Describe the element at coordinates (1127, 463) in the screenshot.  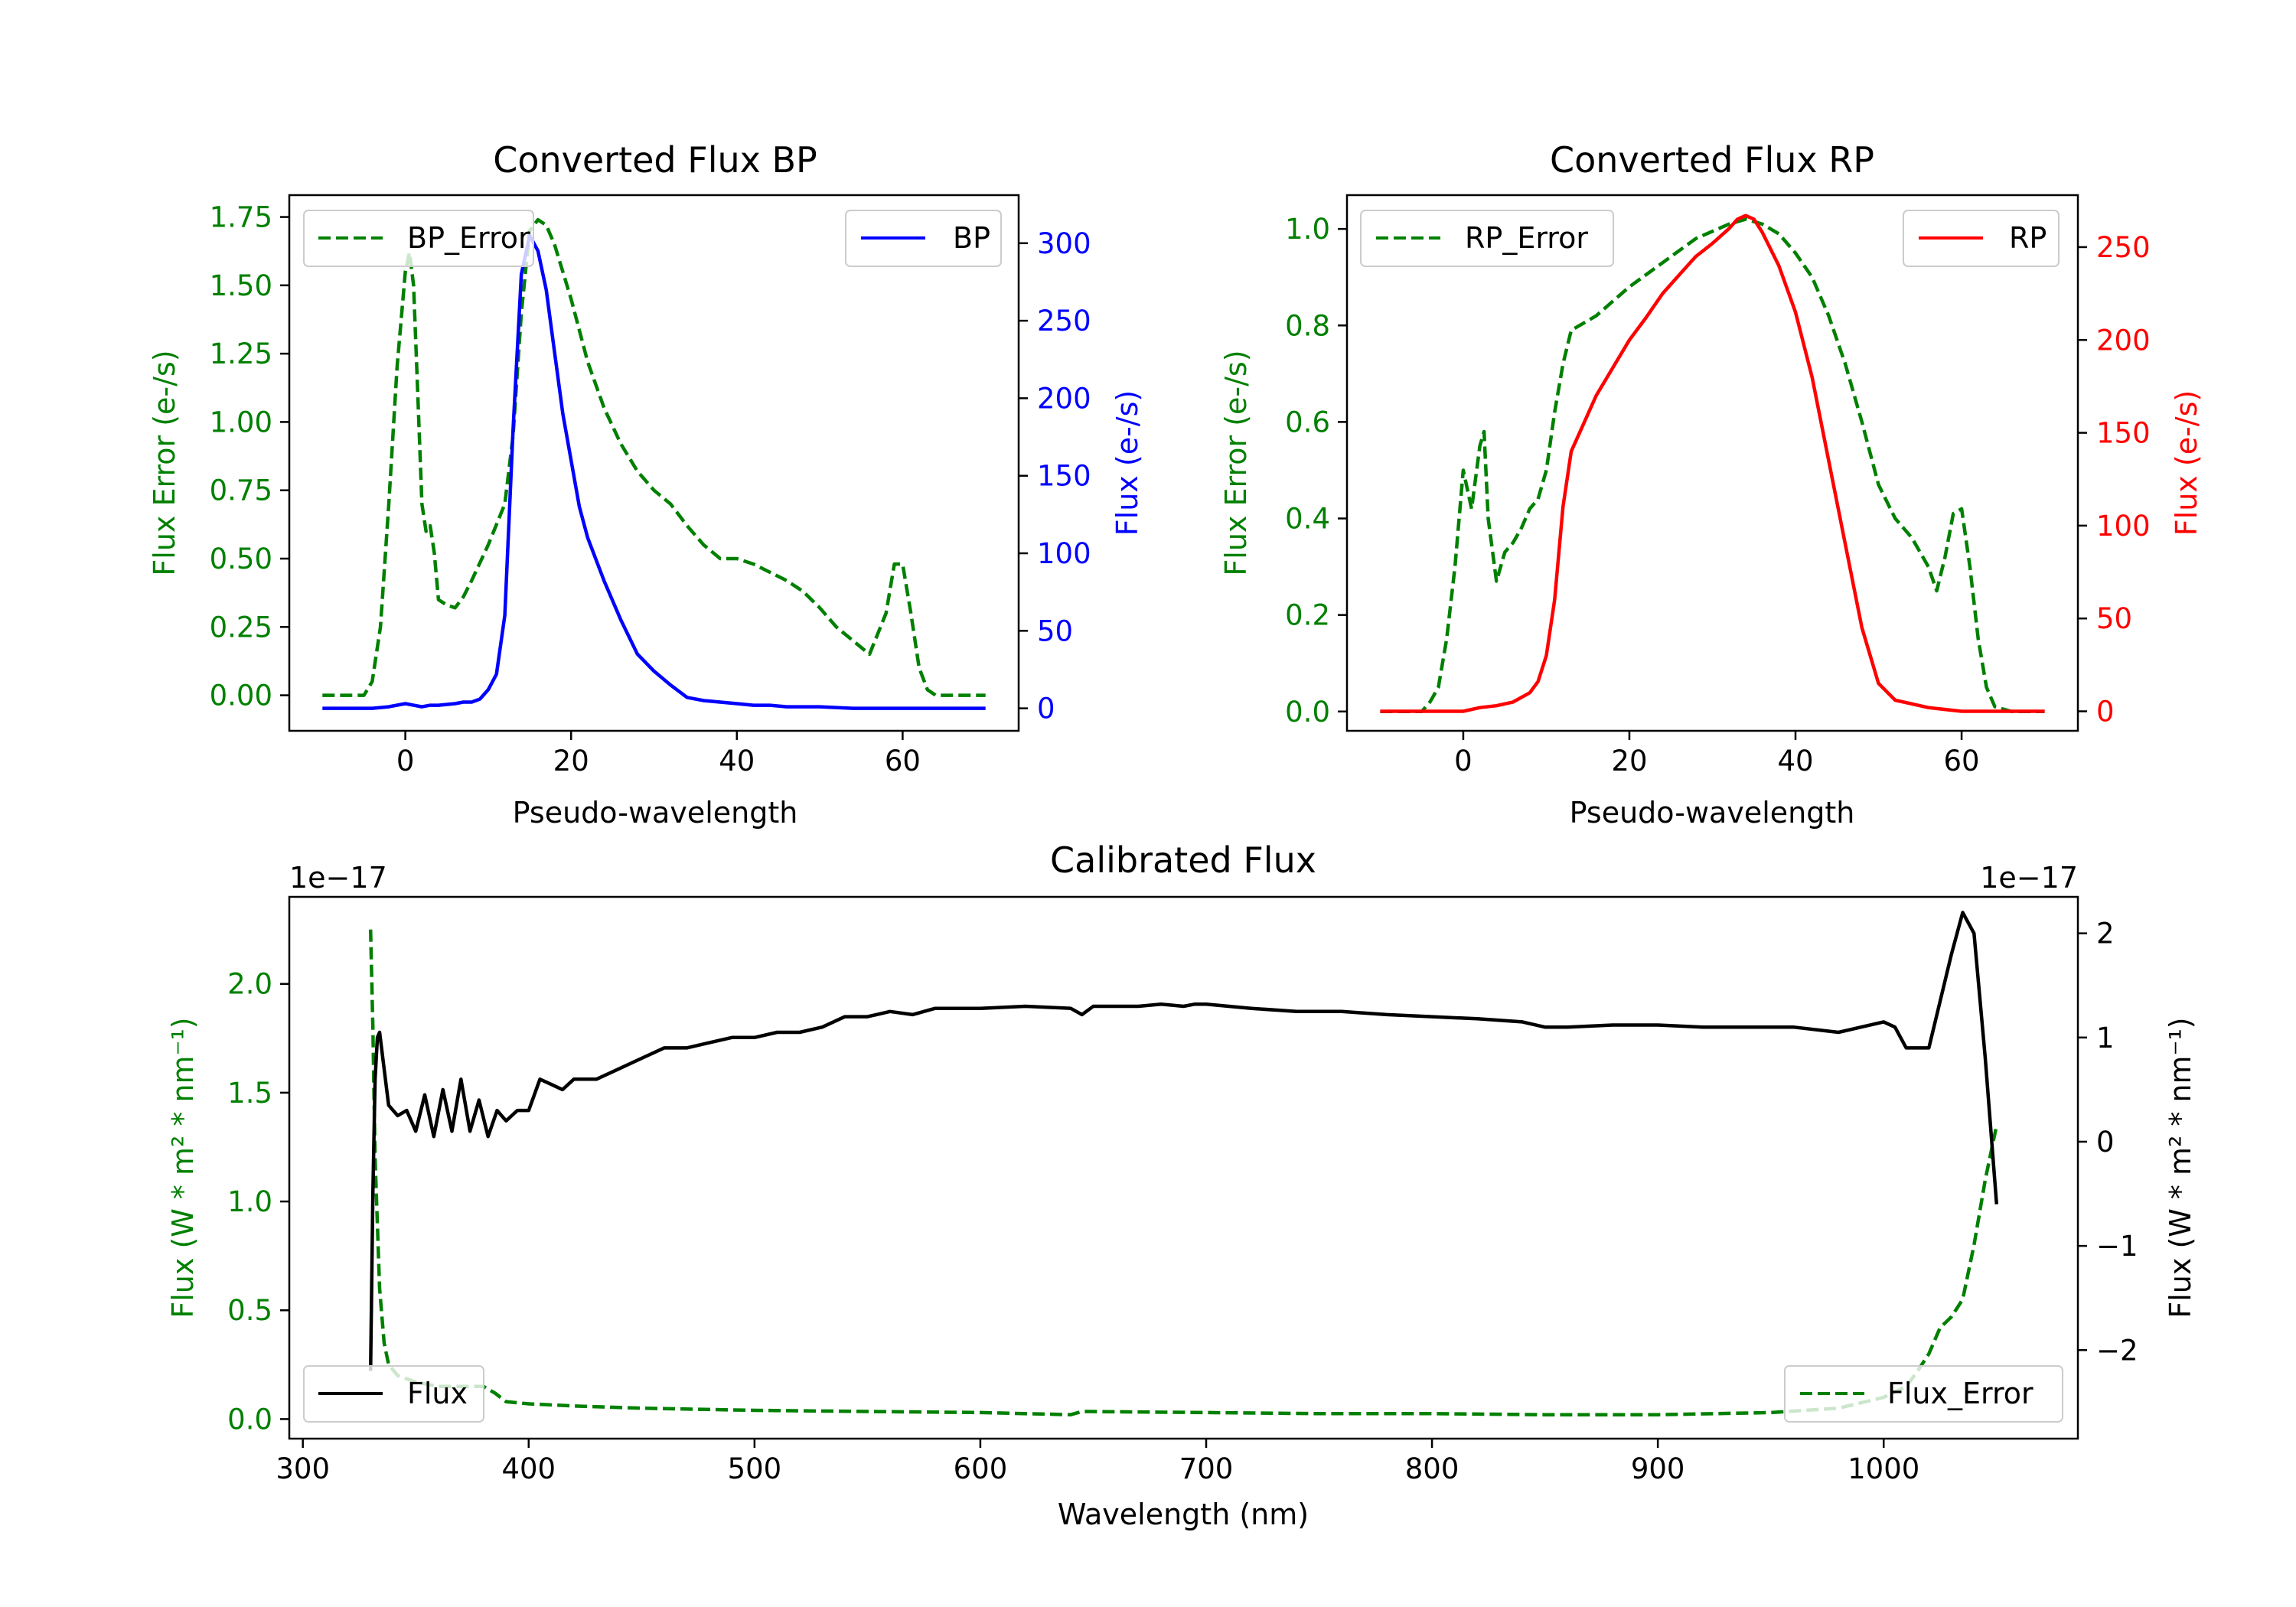
I see `bp-right-axis-label: Flux (e-/s)` at that location.